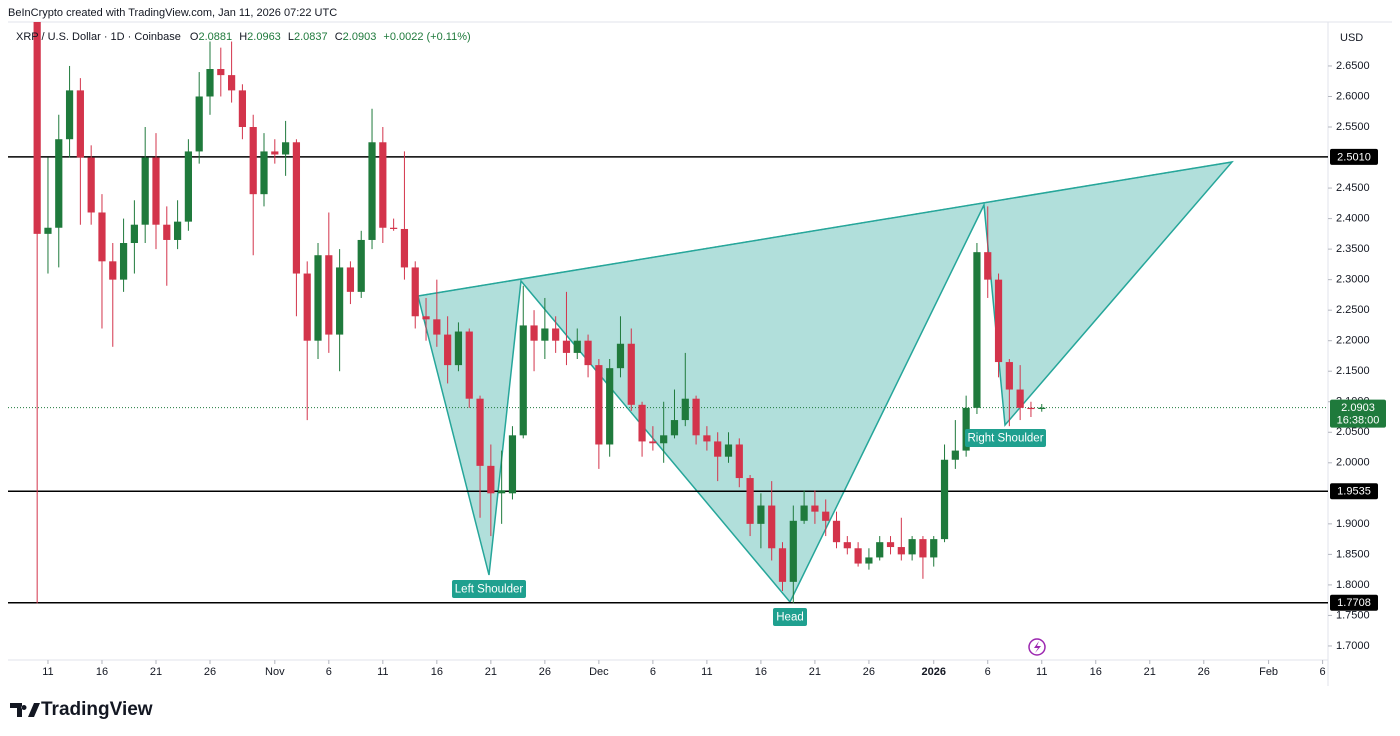 This screenshot has width=1400, height=736. Describe the element at coordinates (1353, 646) in the screenshot. I see `y-tick-label: 1.7000` at that location.